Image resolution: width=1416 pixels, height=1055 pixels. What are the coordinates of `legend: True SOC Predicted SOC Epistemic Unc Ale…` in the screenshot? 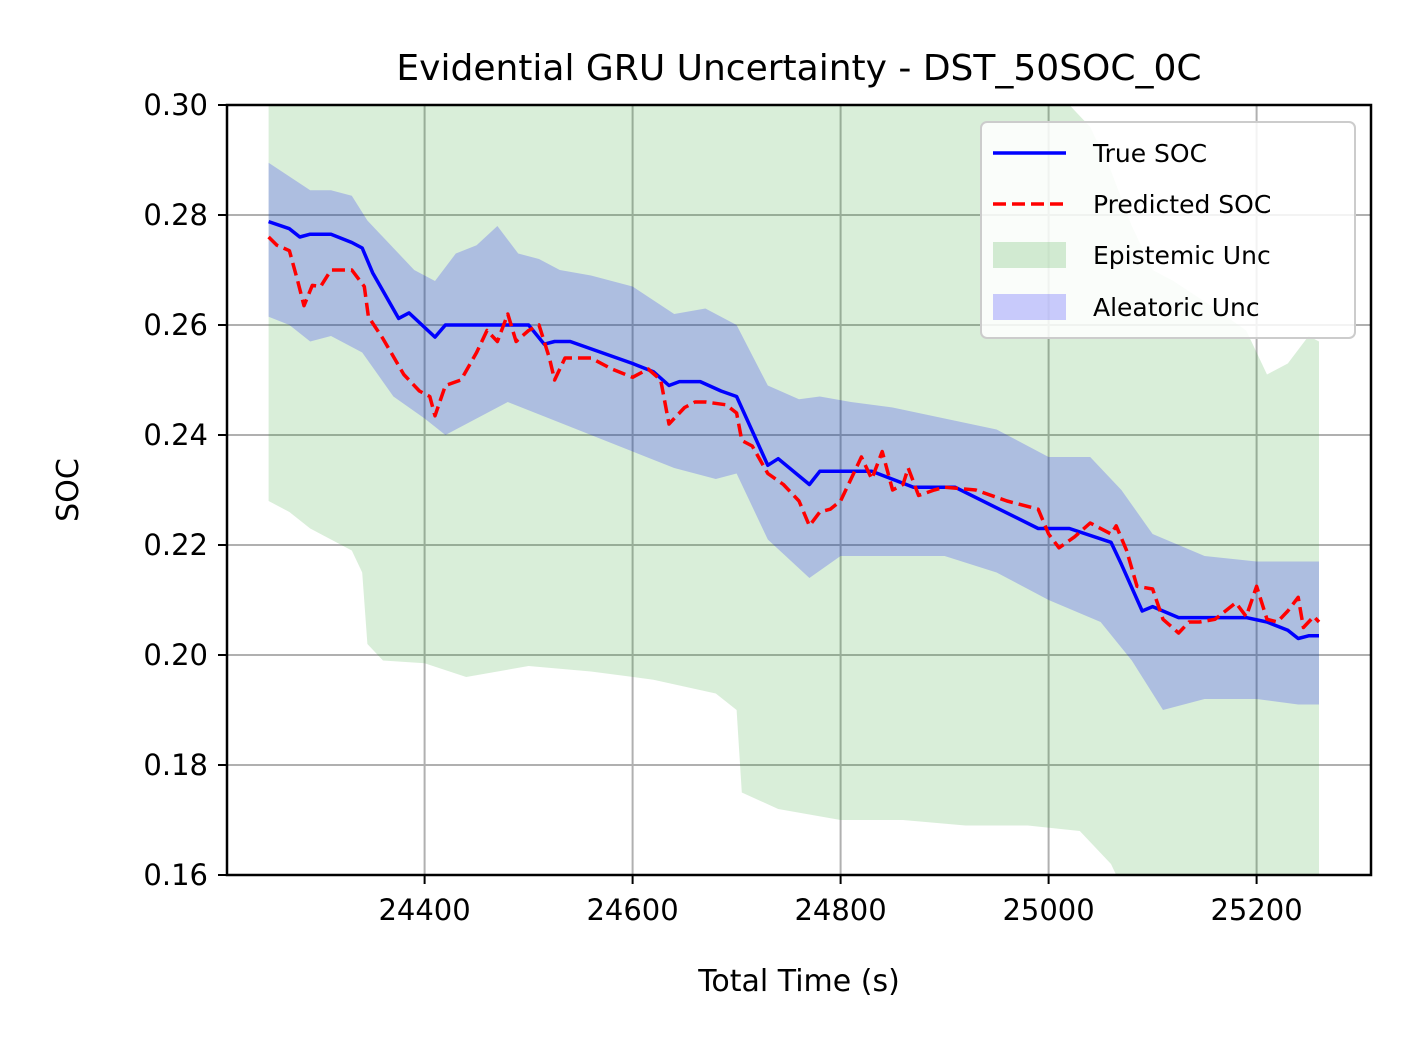 It's located at (1168, 230).